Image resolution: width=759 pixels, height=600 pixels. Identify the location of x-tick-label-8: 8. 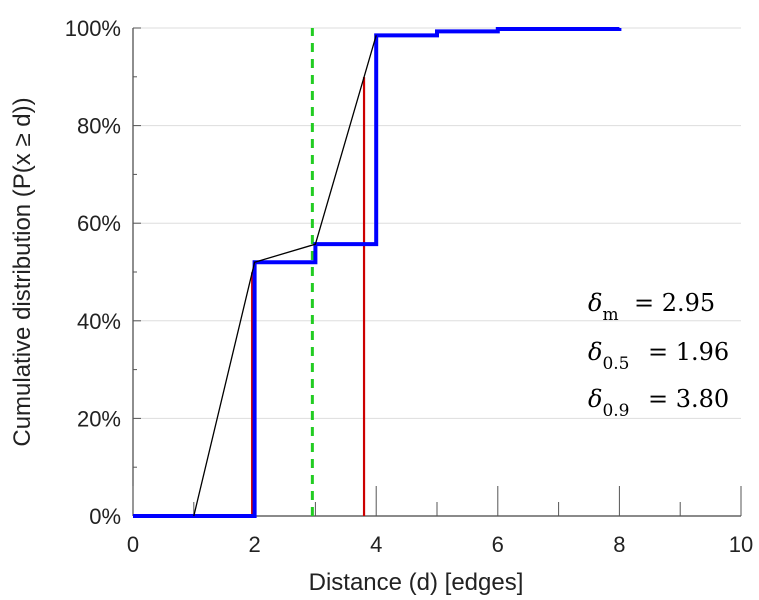
(619, 544).